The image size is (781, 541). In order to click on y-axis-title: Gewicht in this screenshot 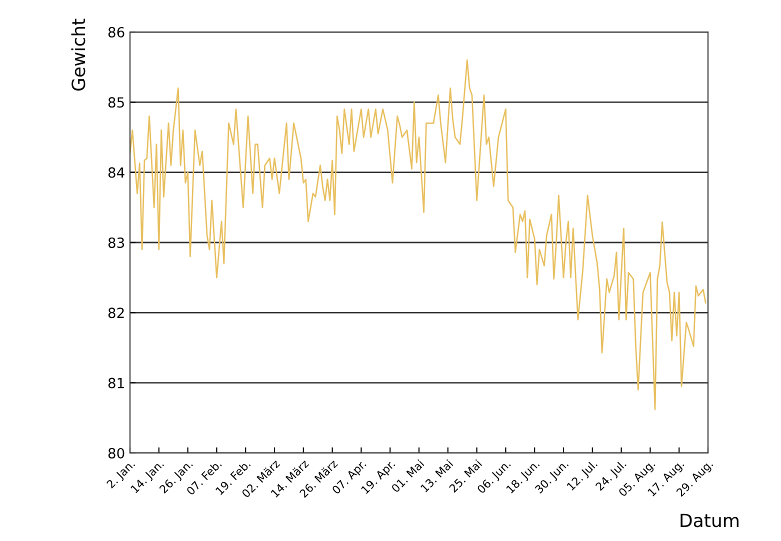, I will do `click(78, 54)`.